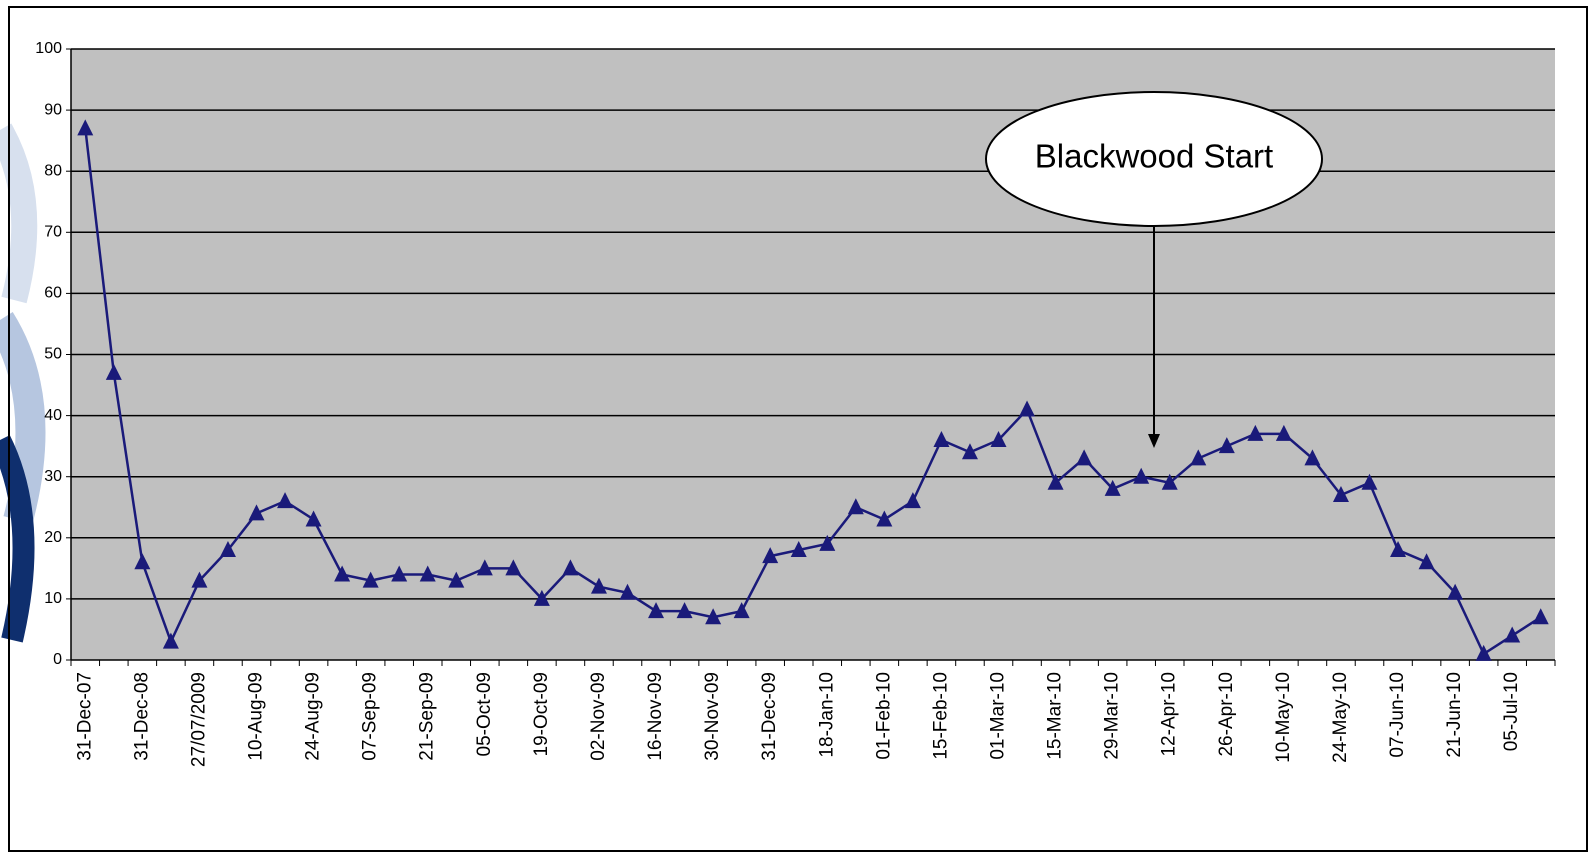 The image size is (1592, 857). Describe the element at coordinates (1340, 717) in the screenshot. I see `x-tick-label: 24-May-10` at that location.